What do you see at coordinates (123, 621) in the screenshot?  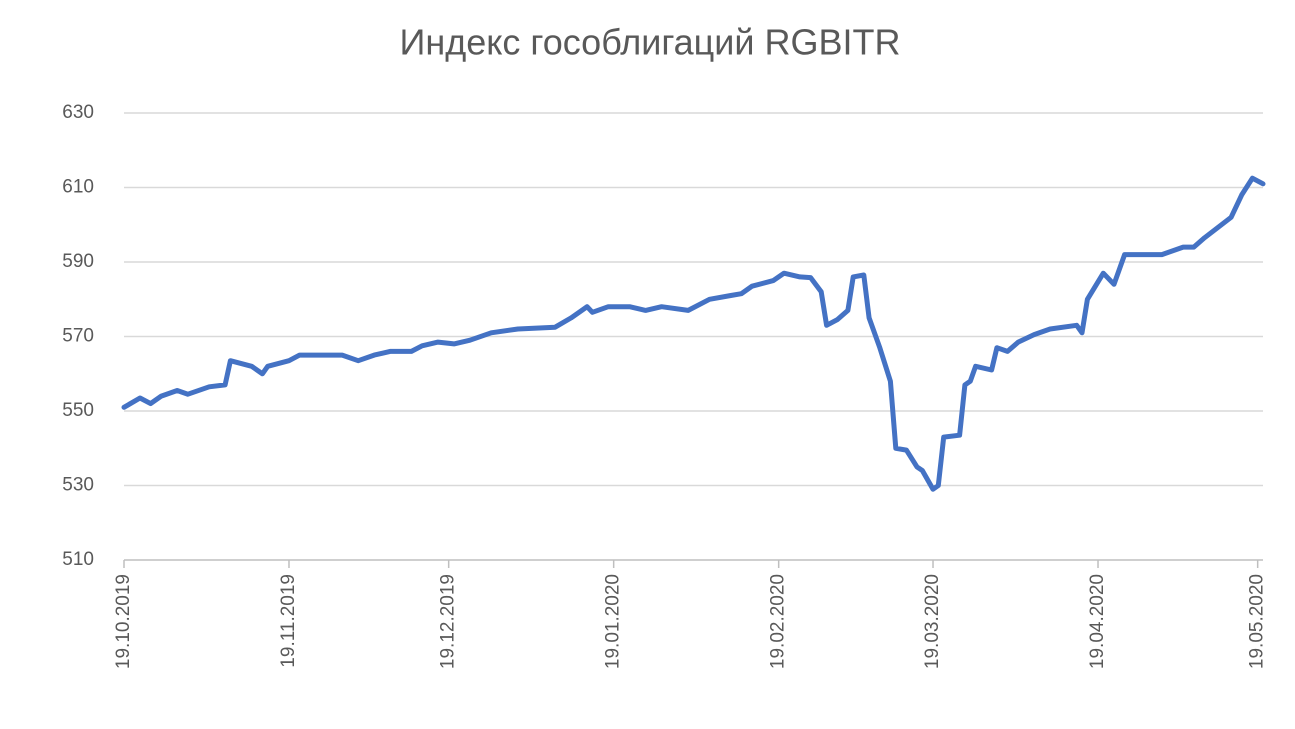 I see `x-tick-label: 19.10.2019` at bounding box center [123, 621].